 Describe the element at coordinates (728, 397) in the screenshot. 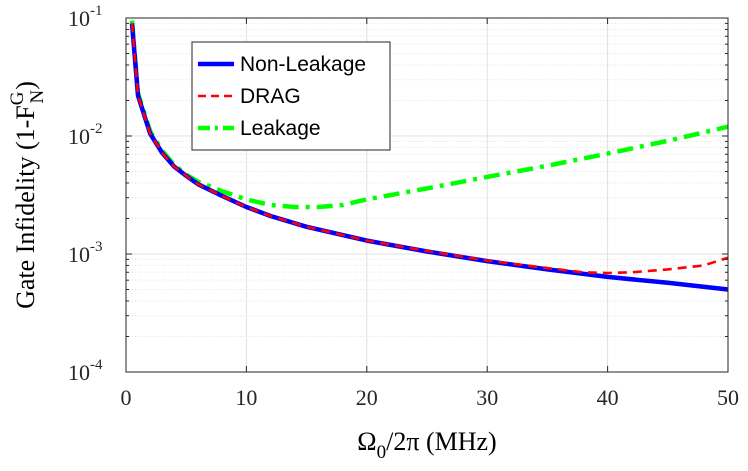

I see `x-tick-label: 50` at that location.